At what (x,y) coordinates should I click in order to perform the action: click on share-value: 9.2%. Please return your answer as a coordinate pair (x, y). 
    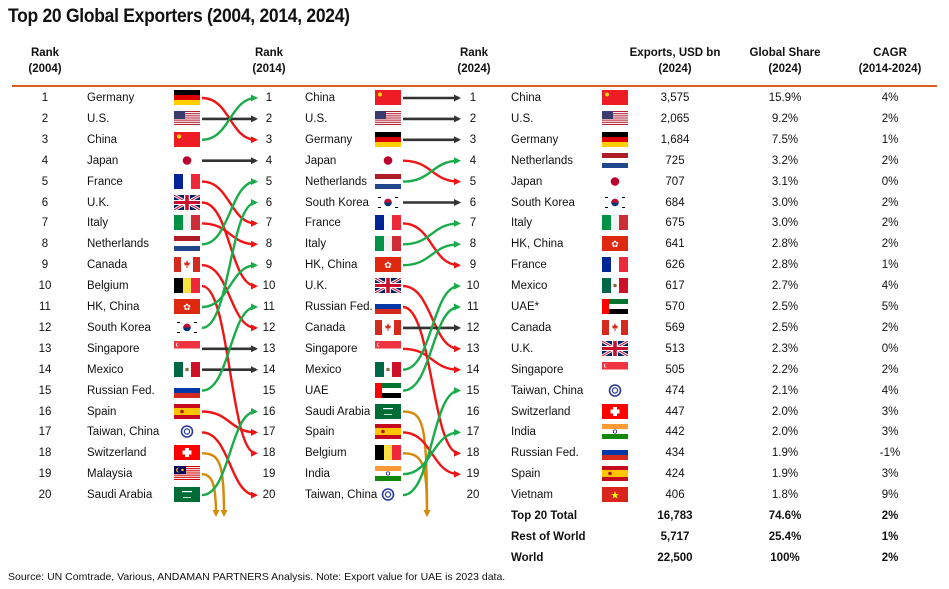
    Looking at the image, I should click on (785, 118).